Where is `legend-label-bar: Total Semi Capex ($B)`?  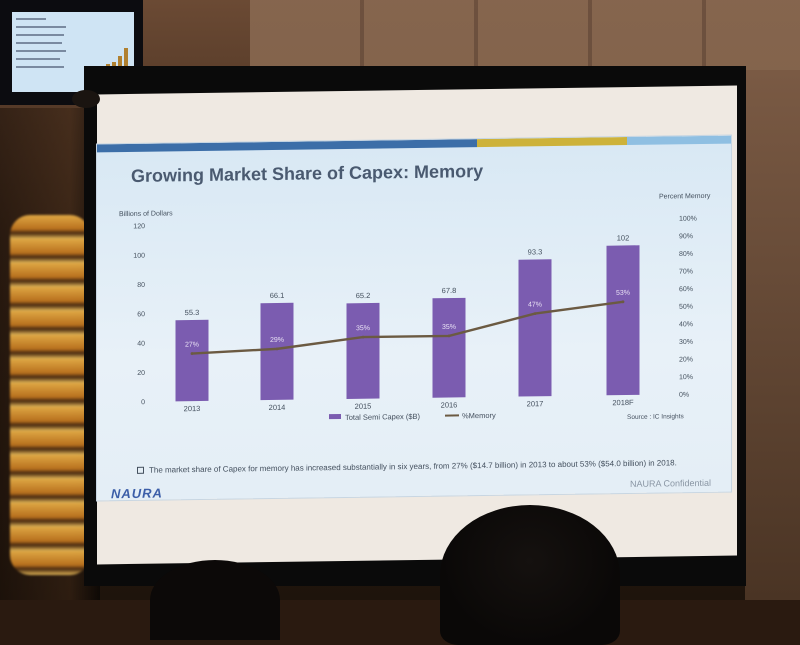
legend-label-bar: Total Semi Capex ($B) is located at coordinates (383, 417).